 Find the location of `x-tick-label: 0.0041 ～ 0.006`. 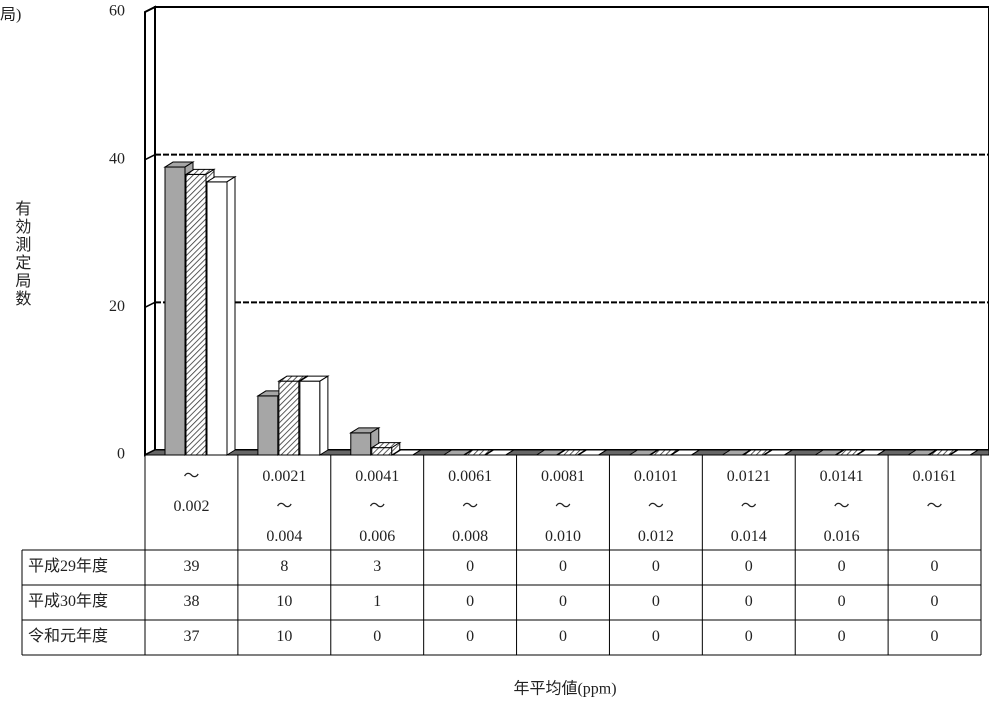

x-tick-label: 0.0041 ～ 0.006 is located at coordinates (377, 506).